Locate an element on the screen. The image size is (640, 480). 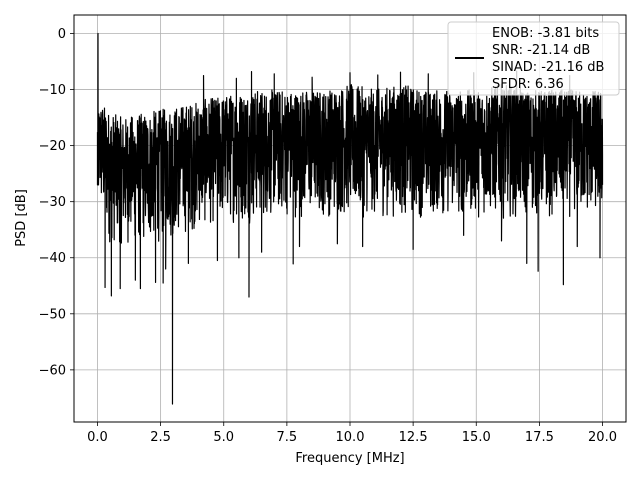
legend-entry-snr: SNR: -21.14 dB is located at coordinates (541, 50).